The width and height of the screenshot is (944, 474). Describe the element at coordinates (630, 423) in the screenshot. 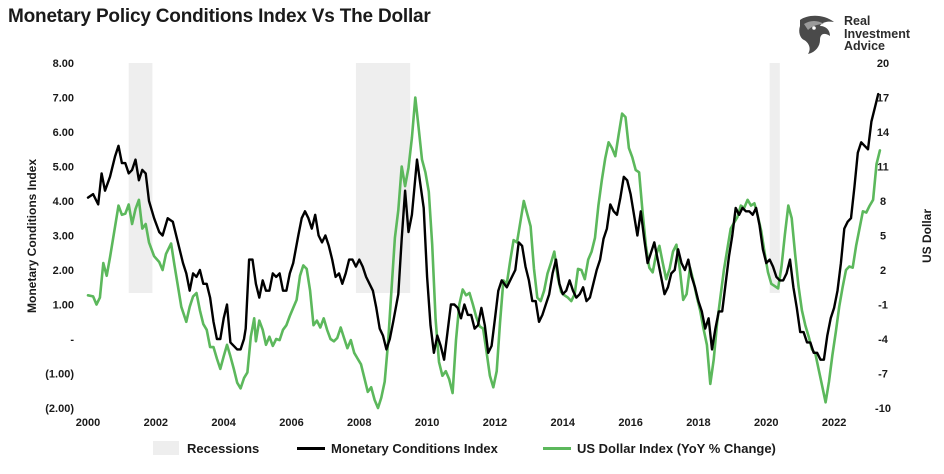

I see `x-tick-label: 2016` at that location.